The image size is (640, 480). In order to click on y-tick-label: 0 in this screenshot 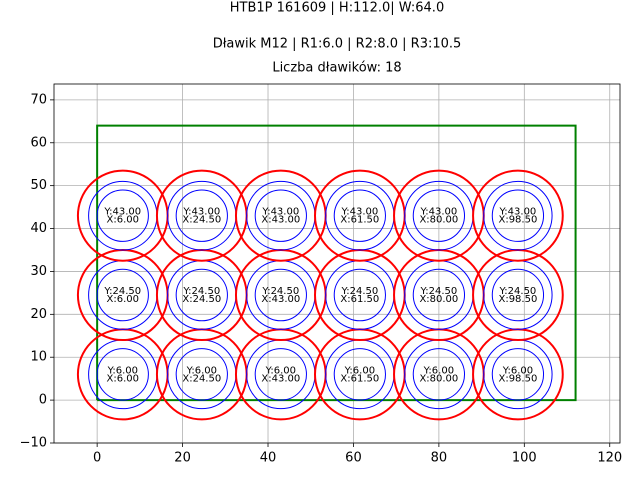, I will do `click(43, 400)`.